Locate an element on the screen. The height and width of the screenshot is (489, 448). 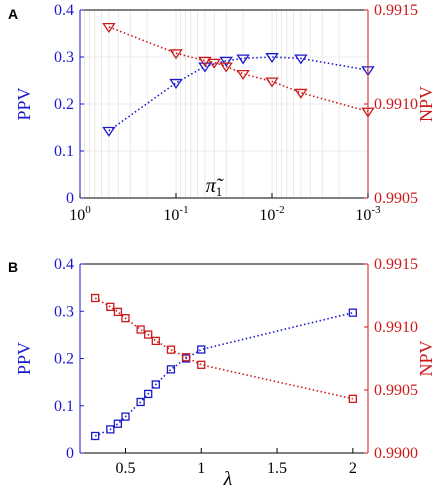
x-tick-label: 2 is located at coordinates (353, 468).